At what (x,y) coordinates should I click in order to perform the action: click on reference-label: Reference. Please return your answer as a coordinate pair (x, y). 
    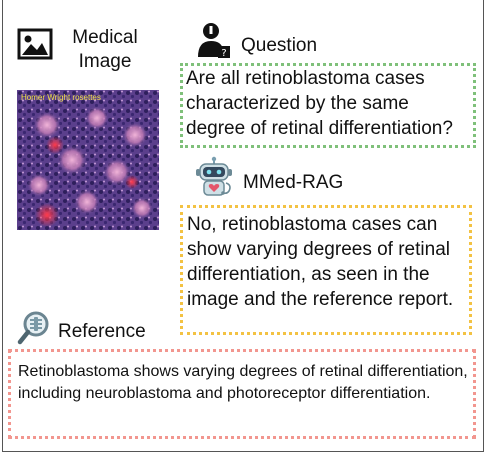
    Looking at the image, I should click on (102, 331).